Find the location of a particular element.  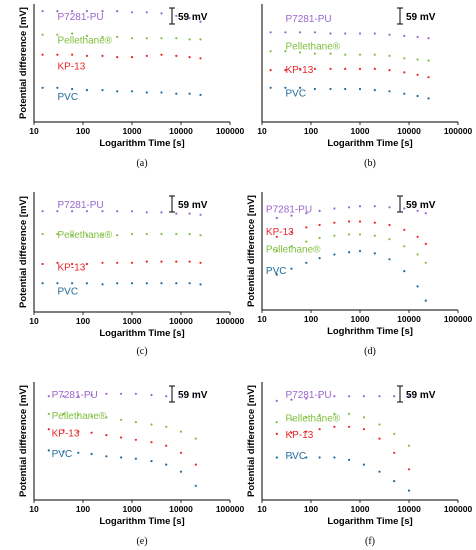

series-label: Pellethane® is located at coordinates (293, 250).